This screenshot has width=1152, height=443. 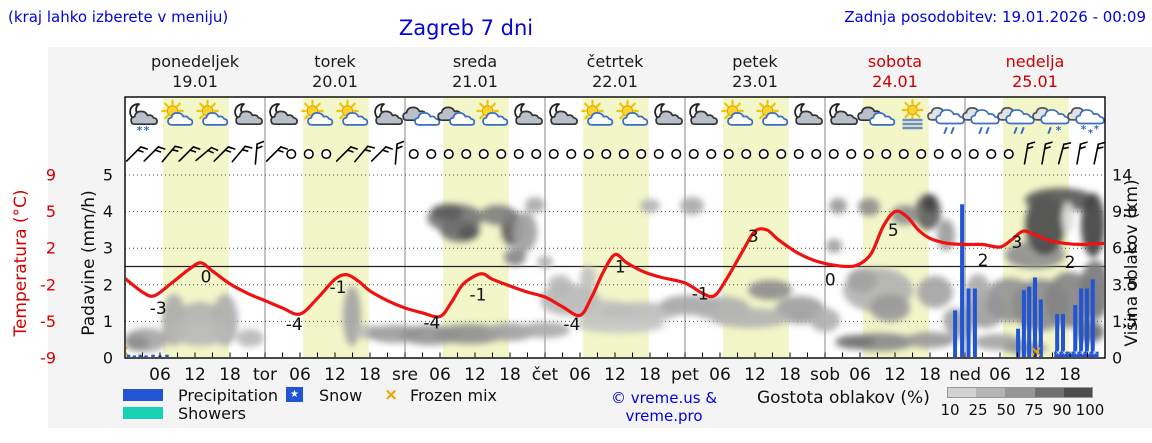 What do you see at coordinates (1062, 410) in the screenshot?
I see `density-tick-label: 90` at bounding box center [1062, 410].